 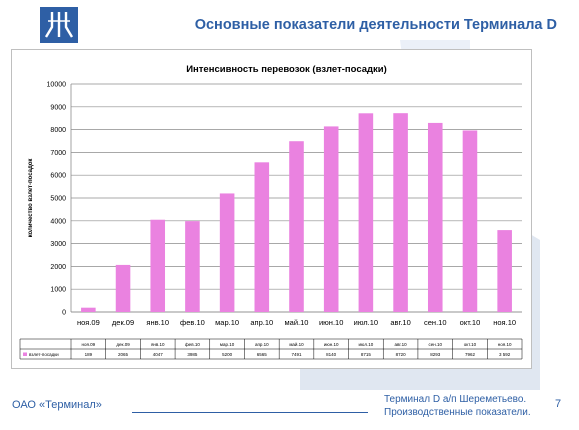 What do you see at coordinates (455, 399) in the screenshot?
I see `footer-note-line1: Терминал D а/п Шереметьево.` at bounding box center [455, 399].